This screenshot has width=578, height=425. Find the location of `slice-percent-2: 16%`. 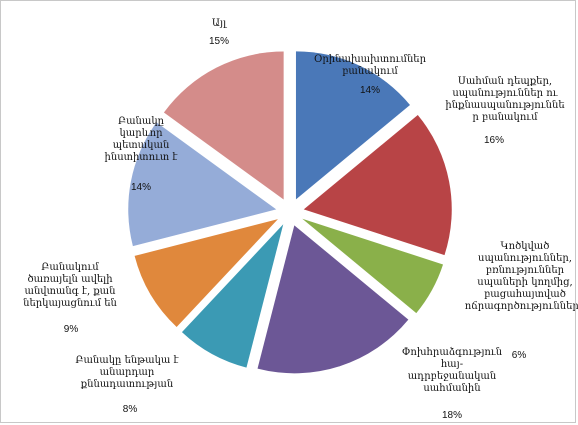

slice-percent-2: 16% is located at coordinates (494, 140).